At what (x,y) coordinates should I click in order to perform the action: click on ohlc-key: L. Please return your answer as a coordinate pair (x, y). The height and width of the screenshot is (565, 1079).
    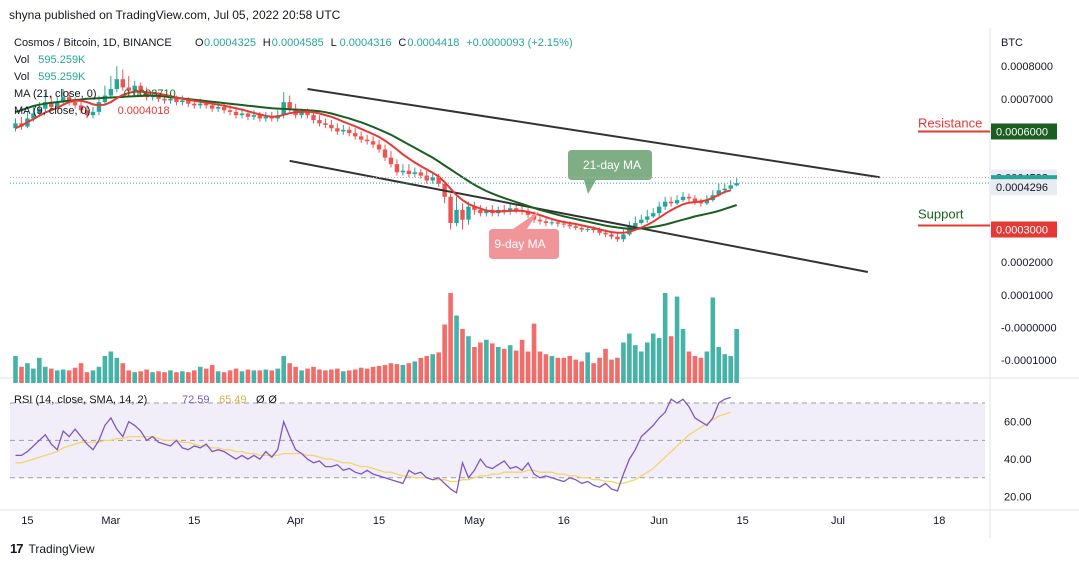
    Looking at the image, I should click on (334, 43).